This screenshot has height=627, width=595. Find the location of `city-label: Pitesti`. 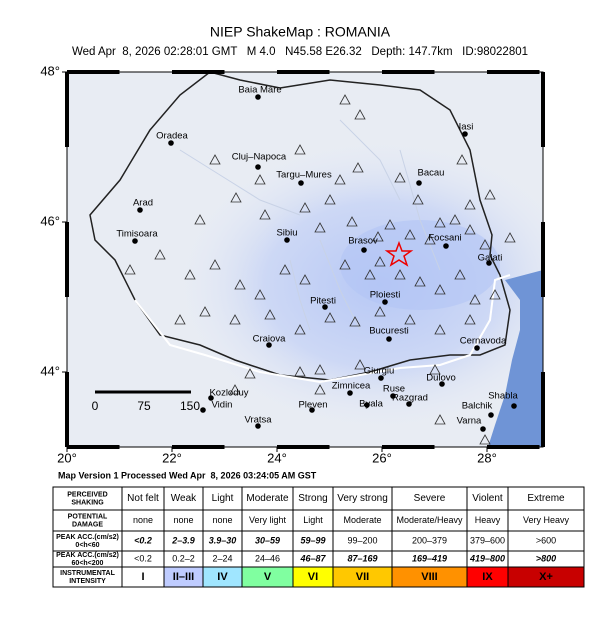

city-label: Pitesti is located at coordinates (323, 301).